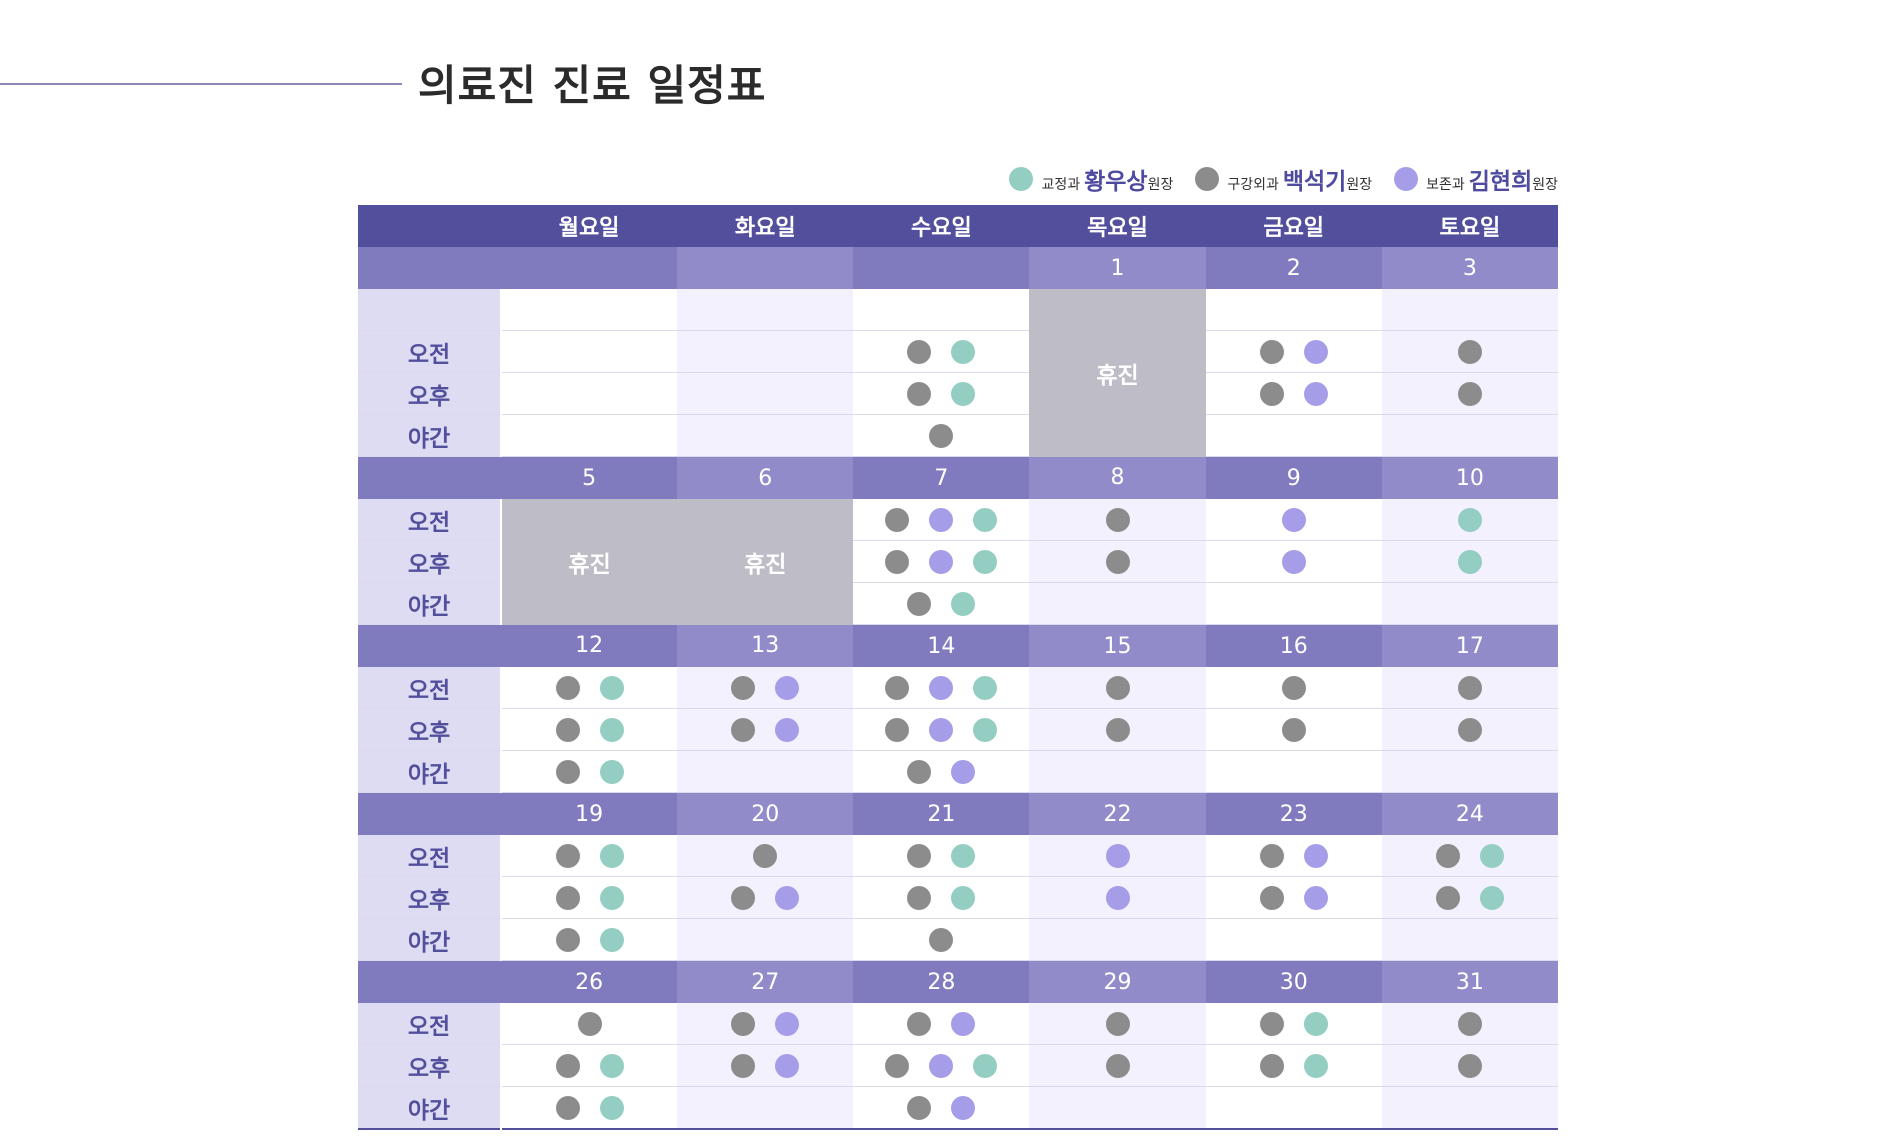 Image resolution: width=1903 pixels, height=1140 pixels. What do you see at coordinates (1445, 185) in the screenshot?
I see `legend-dept: 보존과` at bounding box center [1445, 185].